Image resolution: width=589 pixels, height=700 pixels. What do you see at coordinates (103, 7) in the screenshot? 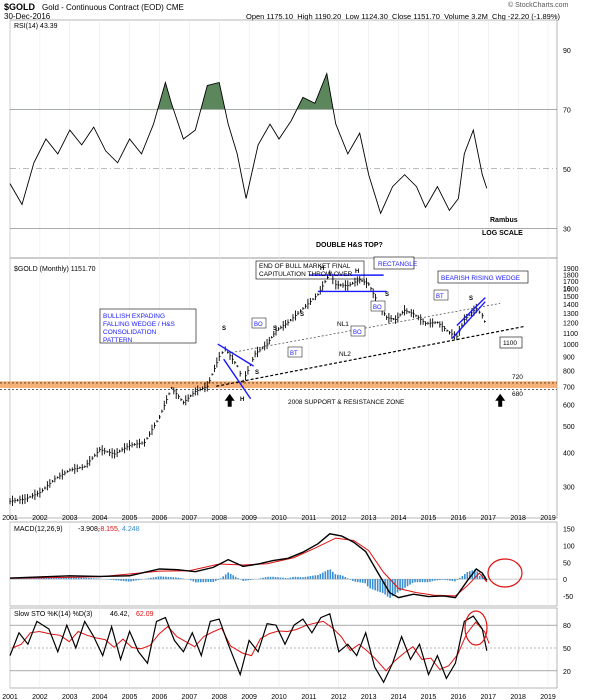
I see `description-text: Gold - Continuous Contract (EOD)` at bounding box center [103, 7].